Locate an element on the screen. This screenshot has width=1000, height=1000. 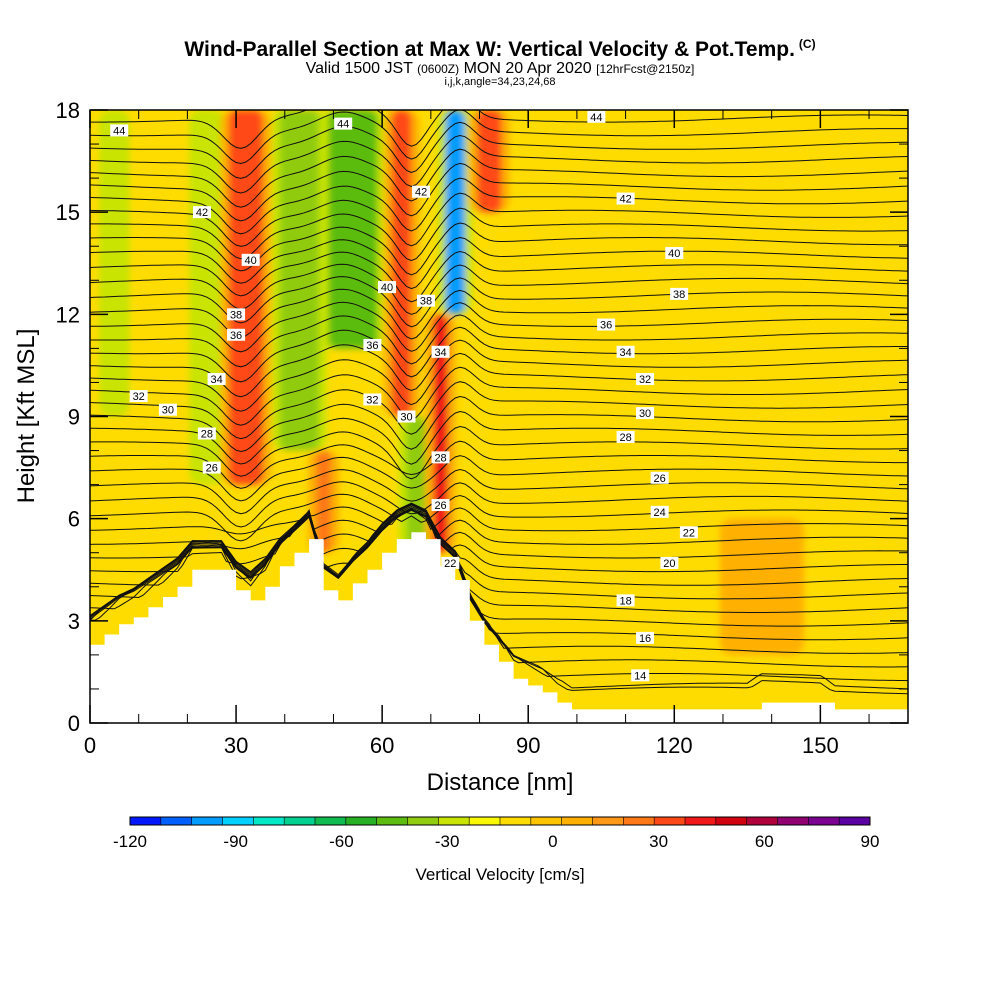
svg-text: 22 is located at coordinates (450, 564).